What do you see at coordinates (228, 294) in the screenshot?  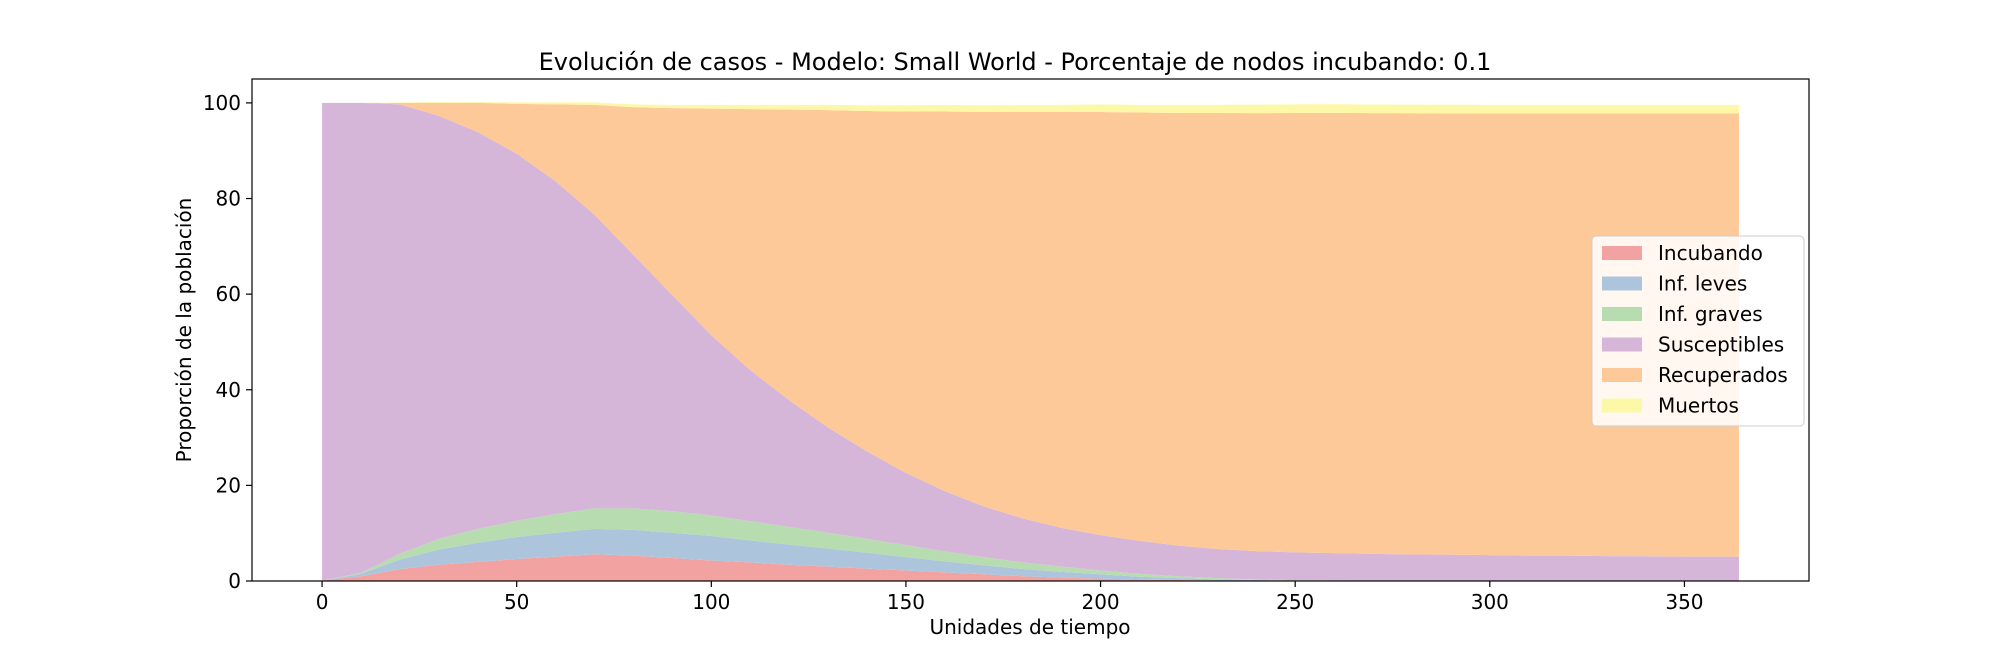 I see `y-tick-label: 60` at bounding box center [228, 294].